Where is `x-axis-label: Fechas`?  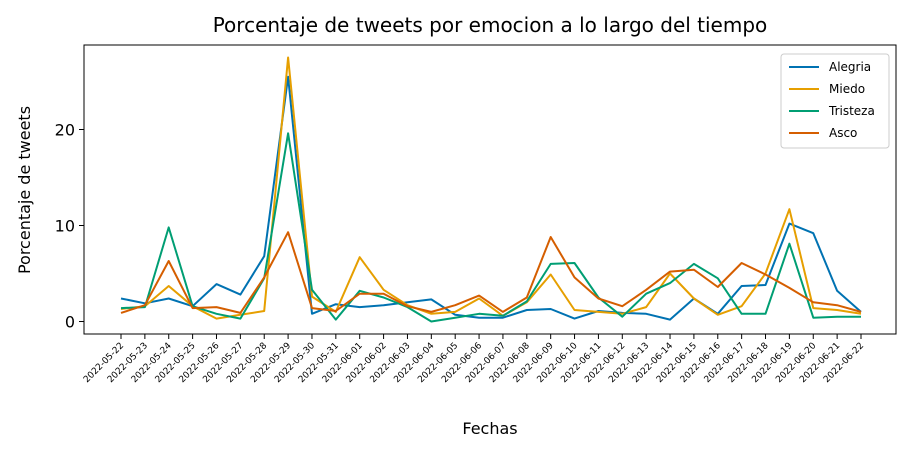
x-axis-label: Fechas is located at coordinates (489, 428).